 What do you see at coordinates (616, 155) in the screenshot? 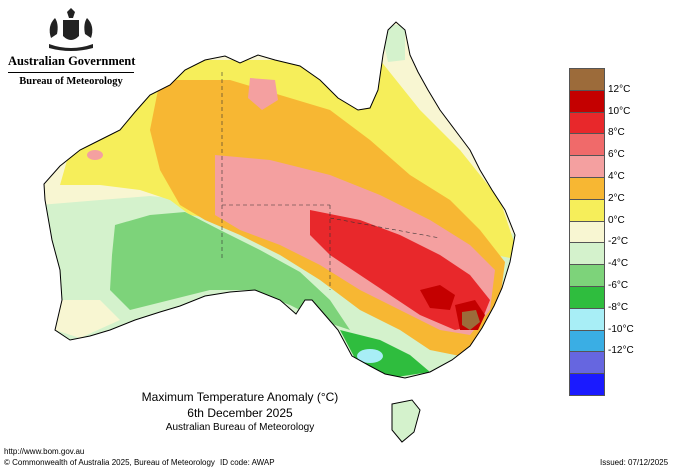
I see `legend-label: 6°C` at bounding box center [616, 155].